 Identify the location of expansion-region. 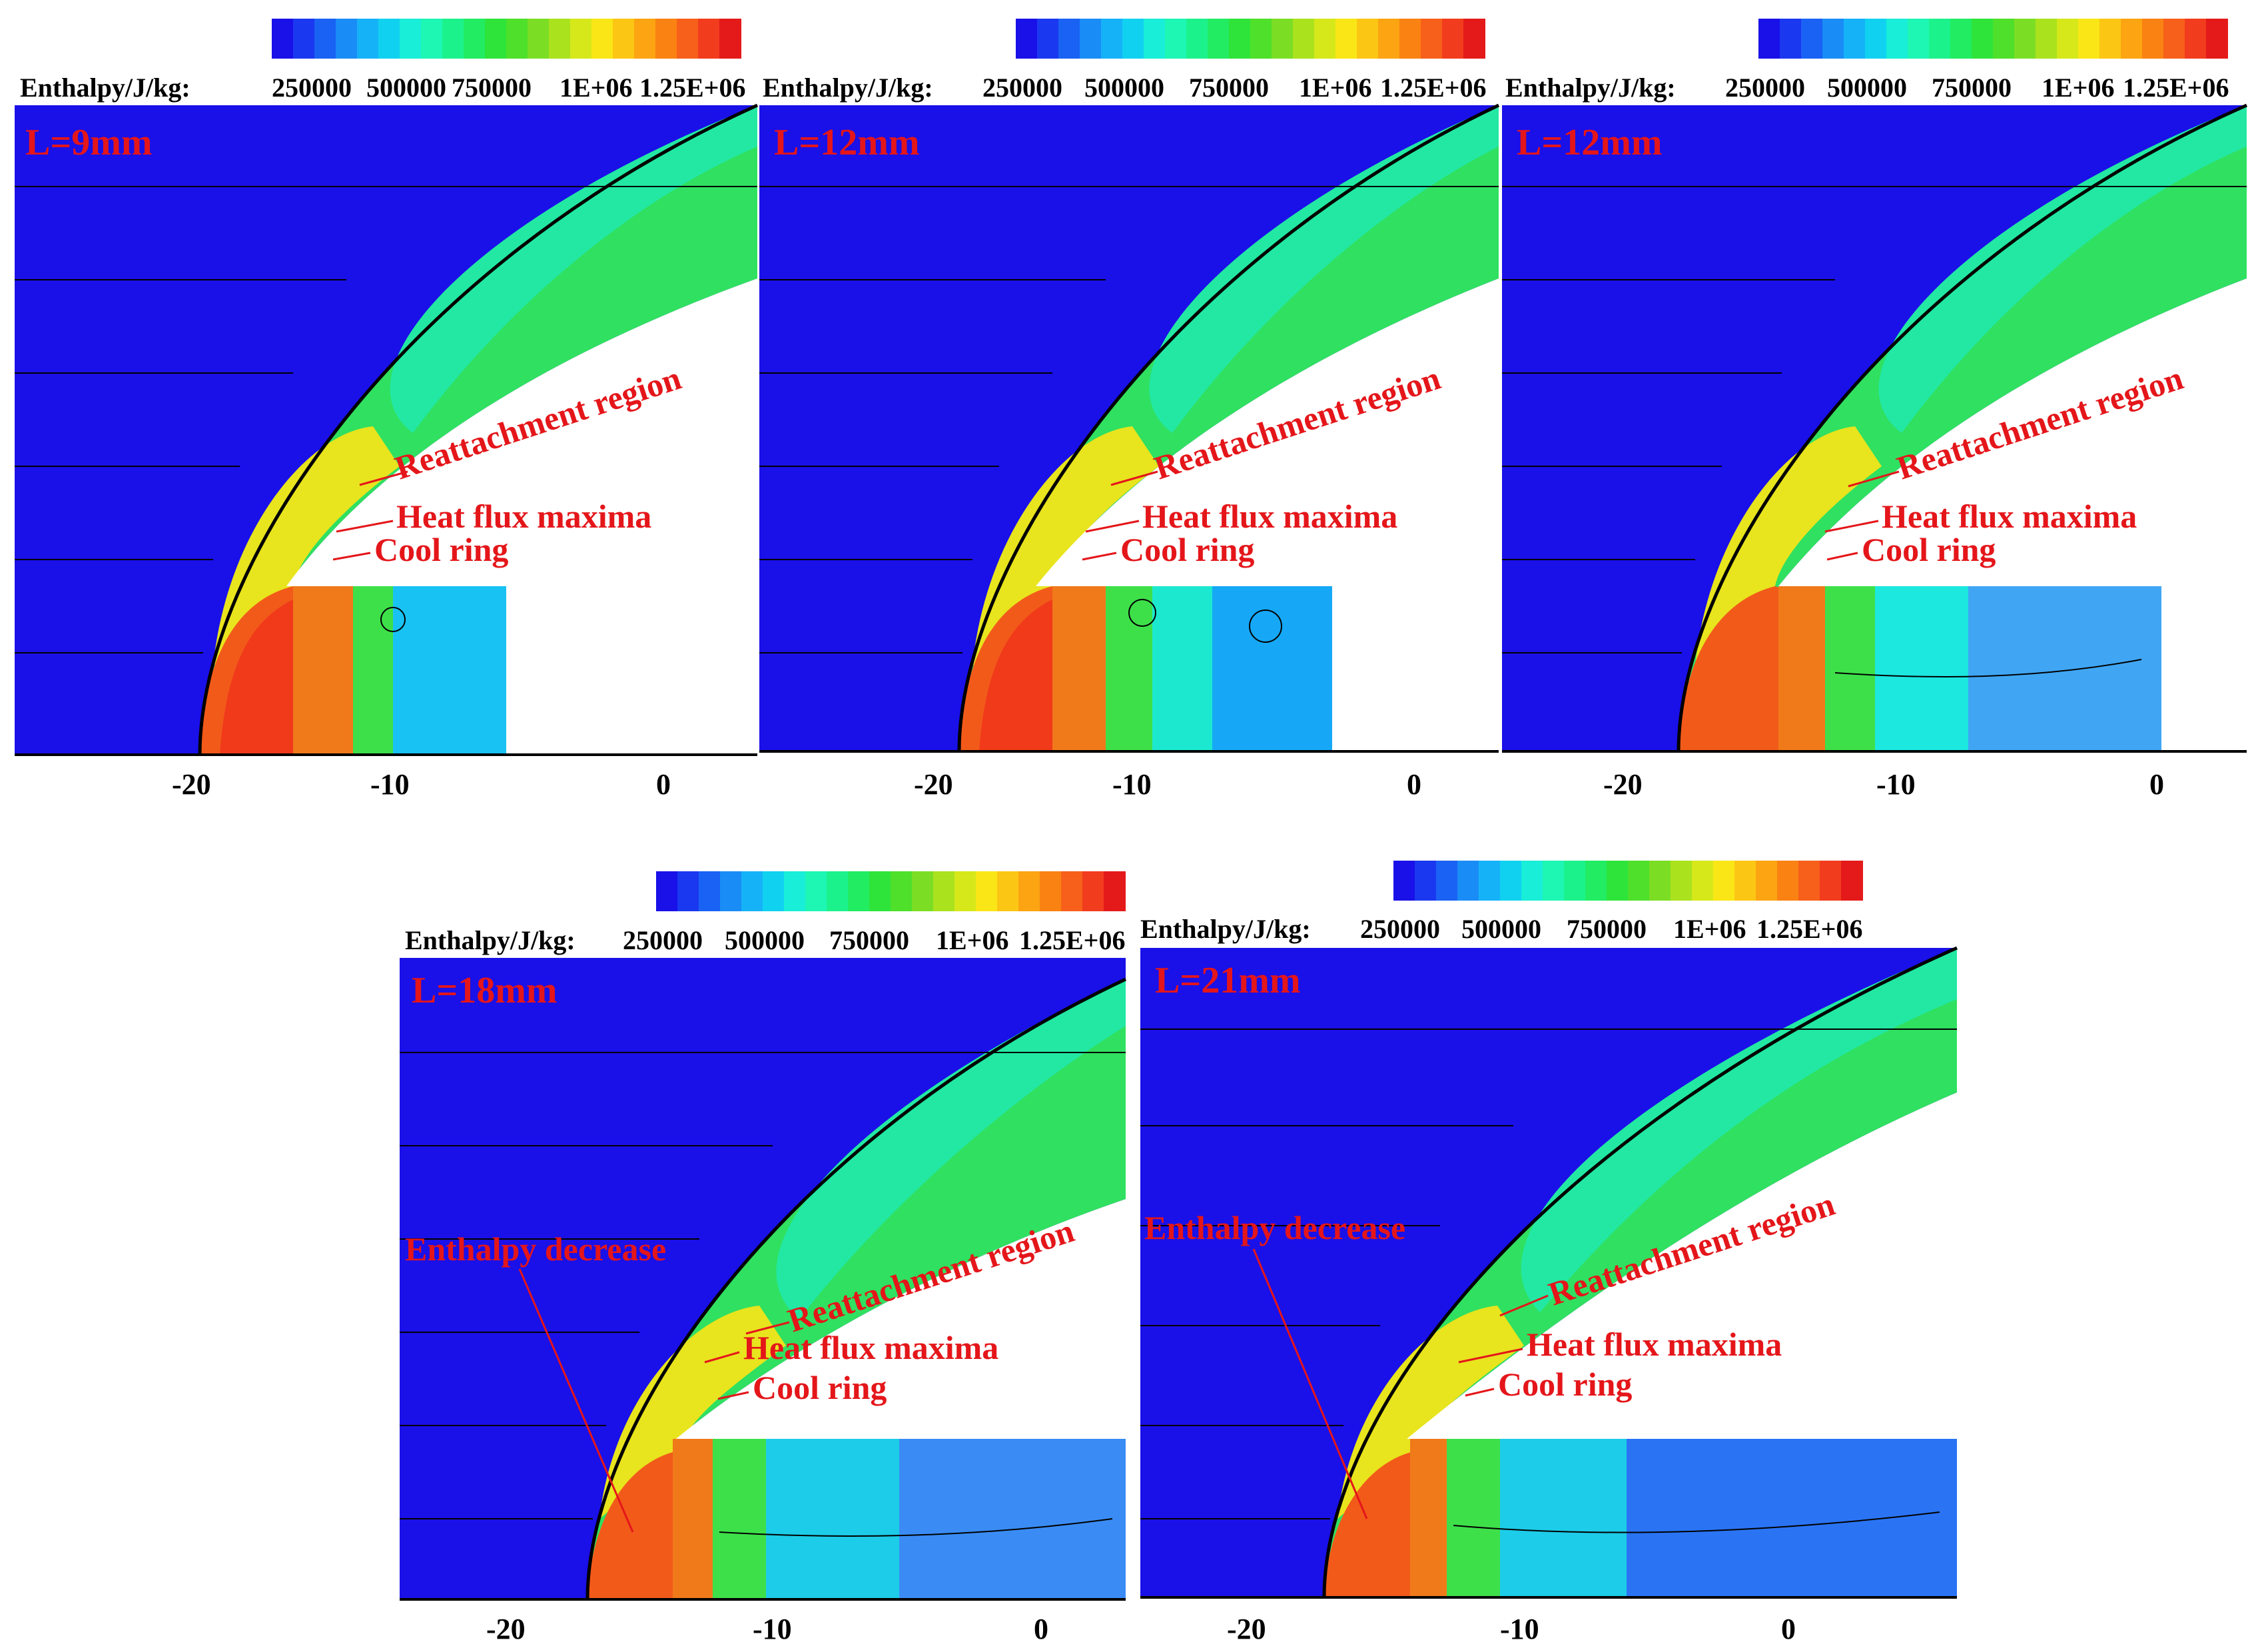
(2013, 514).